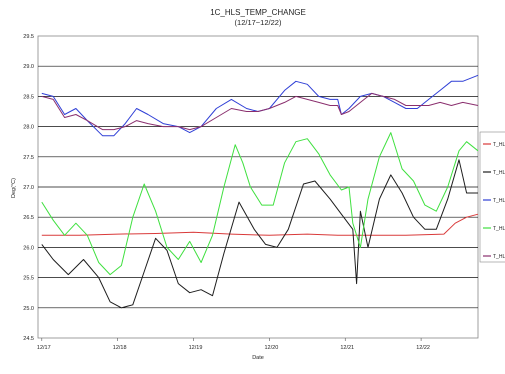 The image size is (505, 374). Describe the element at coordinates (120, 348) in the screenshot. I see `x-tick-label: 12/18` at that location.